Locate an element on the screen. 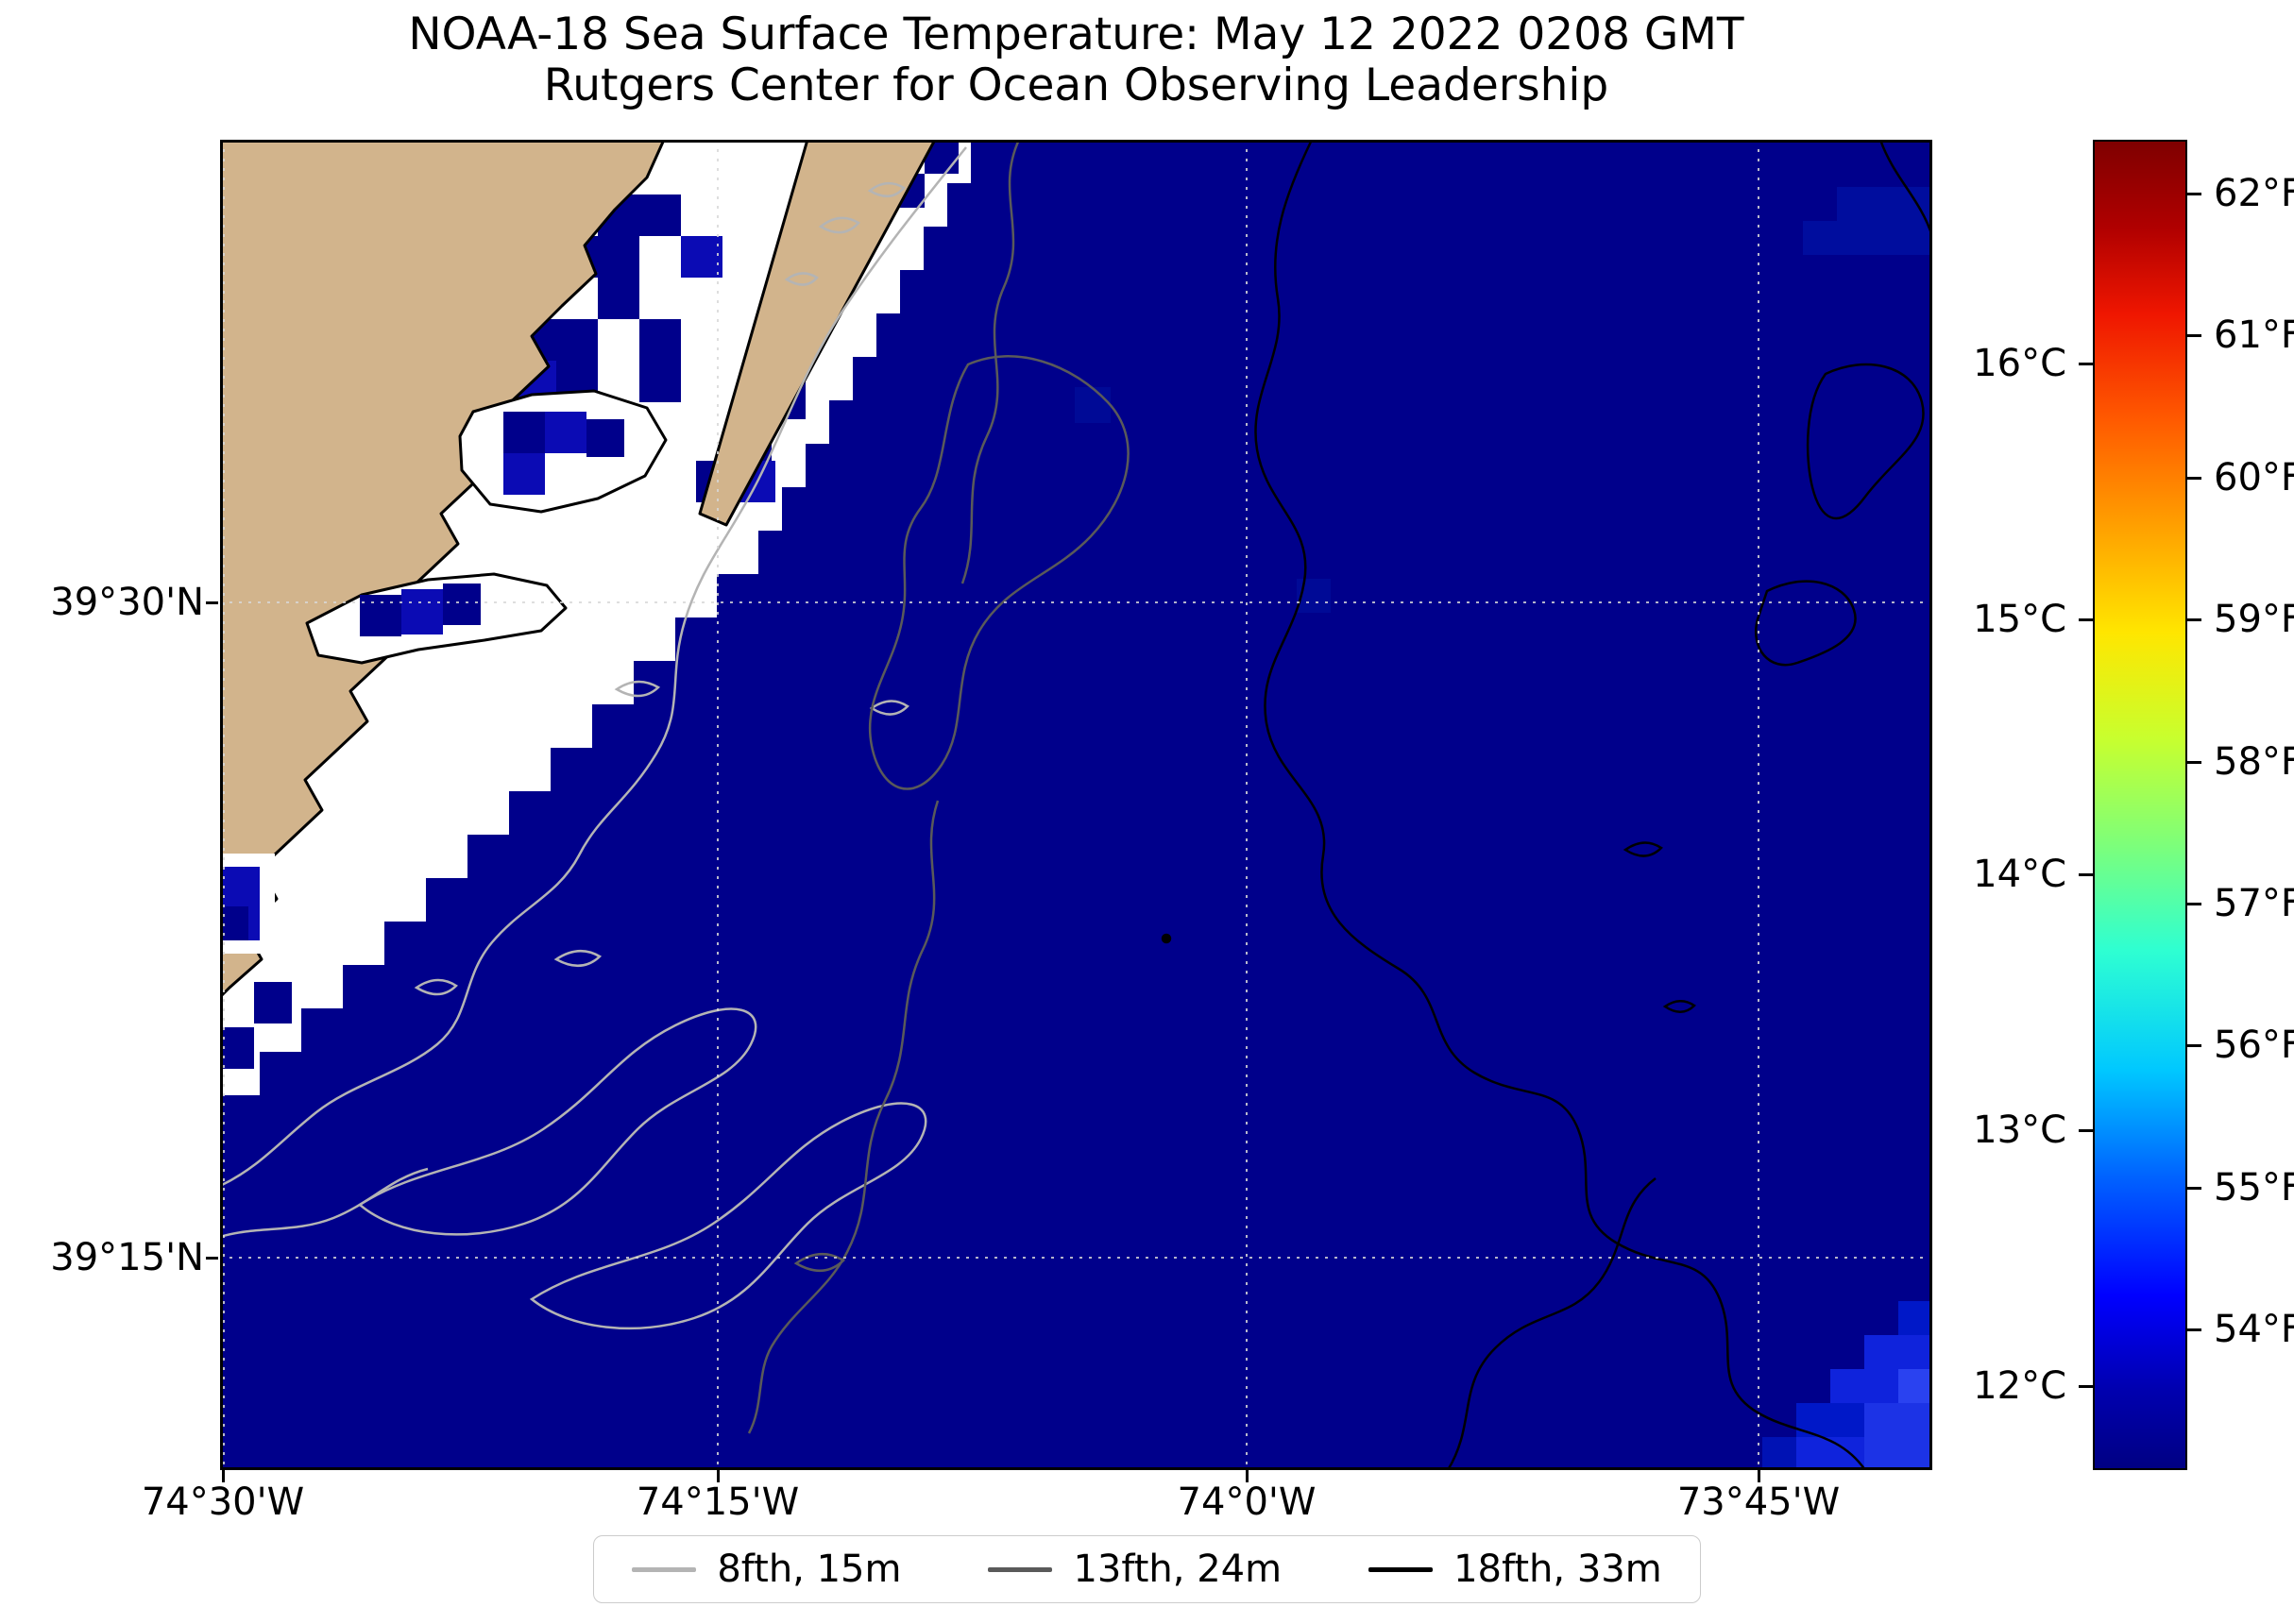 This screenshot has width=2294, height=1624. colorbar-label-55F: 55°F is located at coordinates (2254, 1188).